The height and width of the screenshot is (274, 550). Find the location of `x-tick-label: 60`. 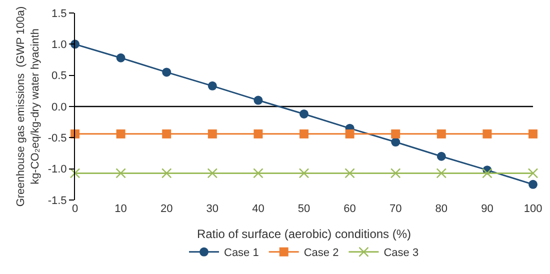

x-tick-label: 60 is located at coordinates (350, 209).